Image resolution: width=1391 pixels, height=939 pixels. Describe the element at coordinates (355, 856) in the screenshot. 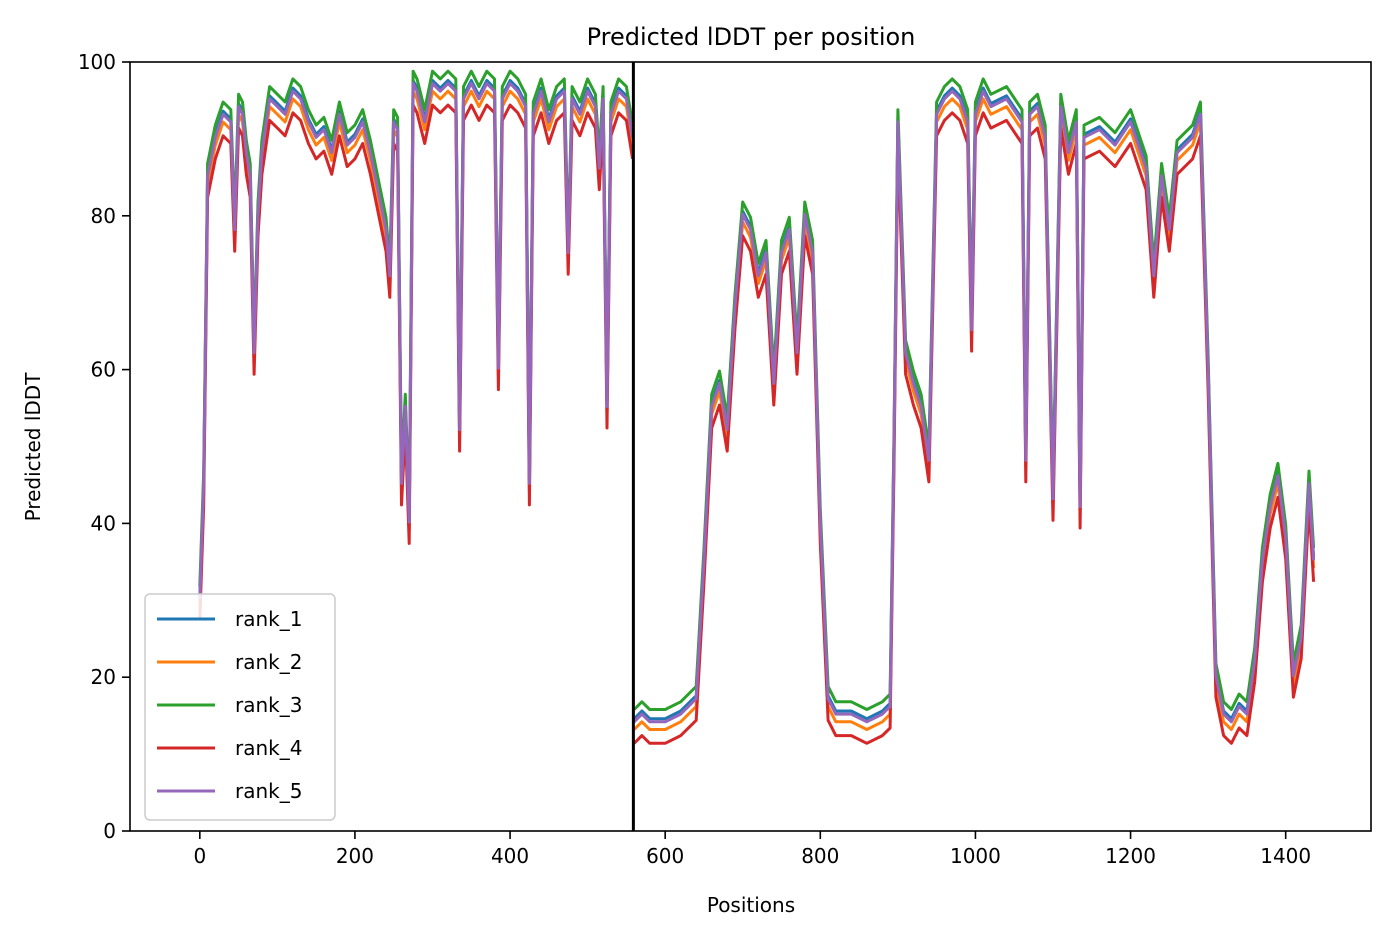

I see `x-tick-label: 200` at that location.